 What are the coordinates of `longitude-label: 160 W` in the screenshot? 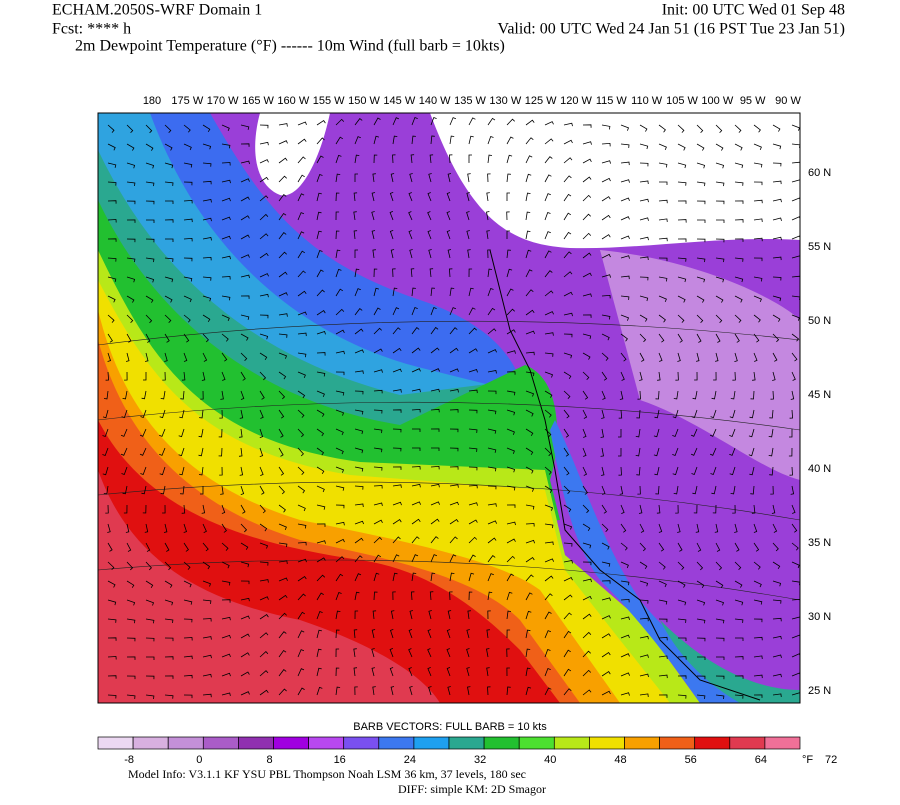 It's located at (293, 101).